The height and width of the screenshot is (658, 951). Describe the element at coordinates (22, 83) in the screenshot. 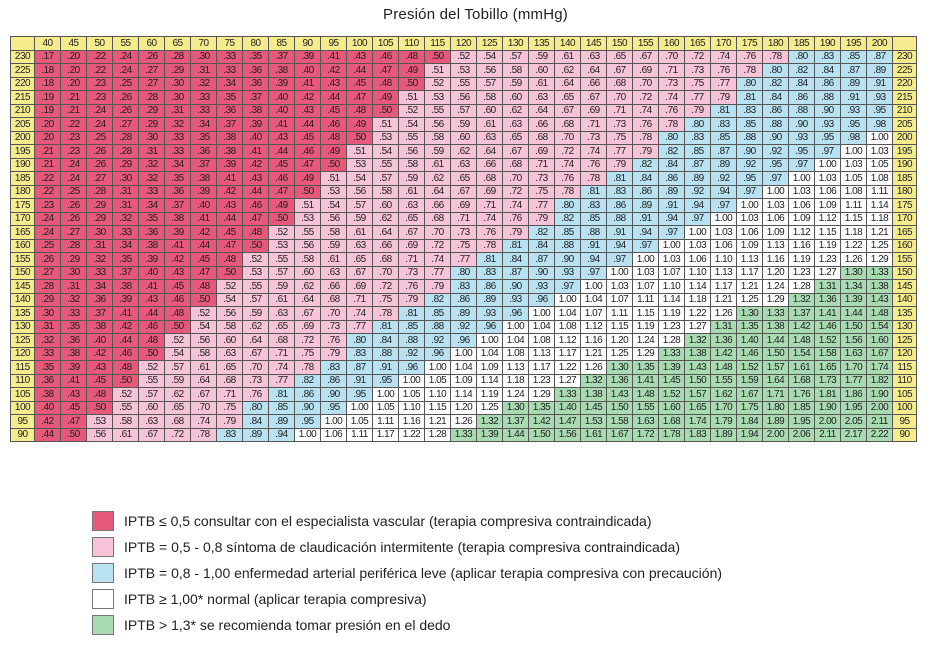

I see `row-header: 220` at that location.